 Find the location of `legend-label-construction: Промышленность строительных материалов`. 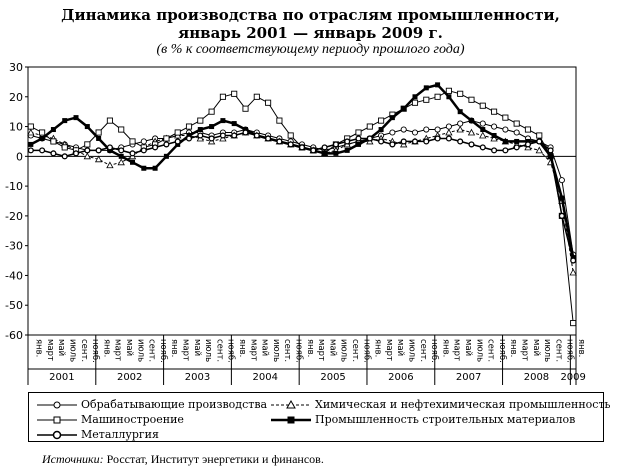

legend-label-construction: Промышленность строительных материалов is located at coordinates (445, 419).